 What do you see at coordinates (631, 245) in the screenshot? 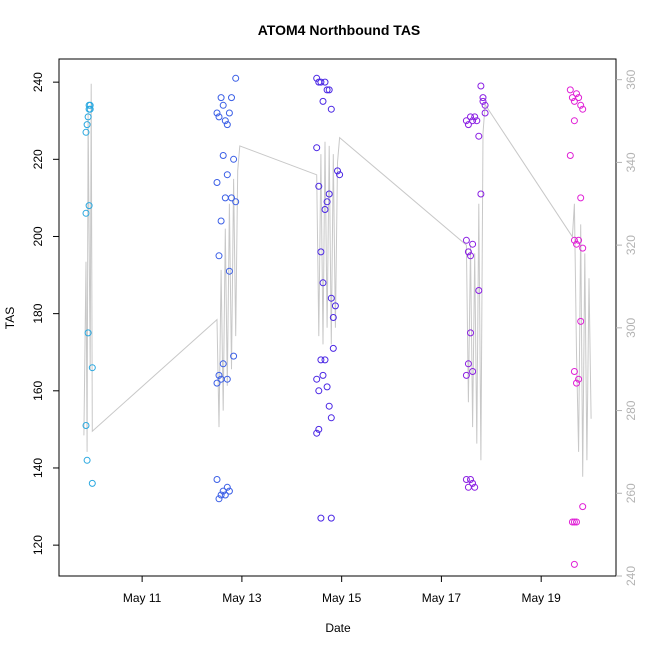
I see `y-right-tick-label: 320` at bounding box center [631, 245].